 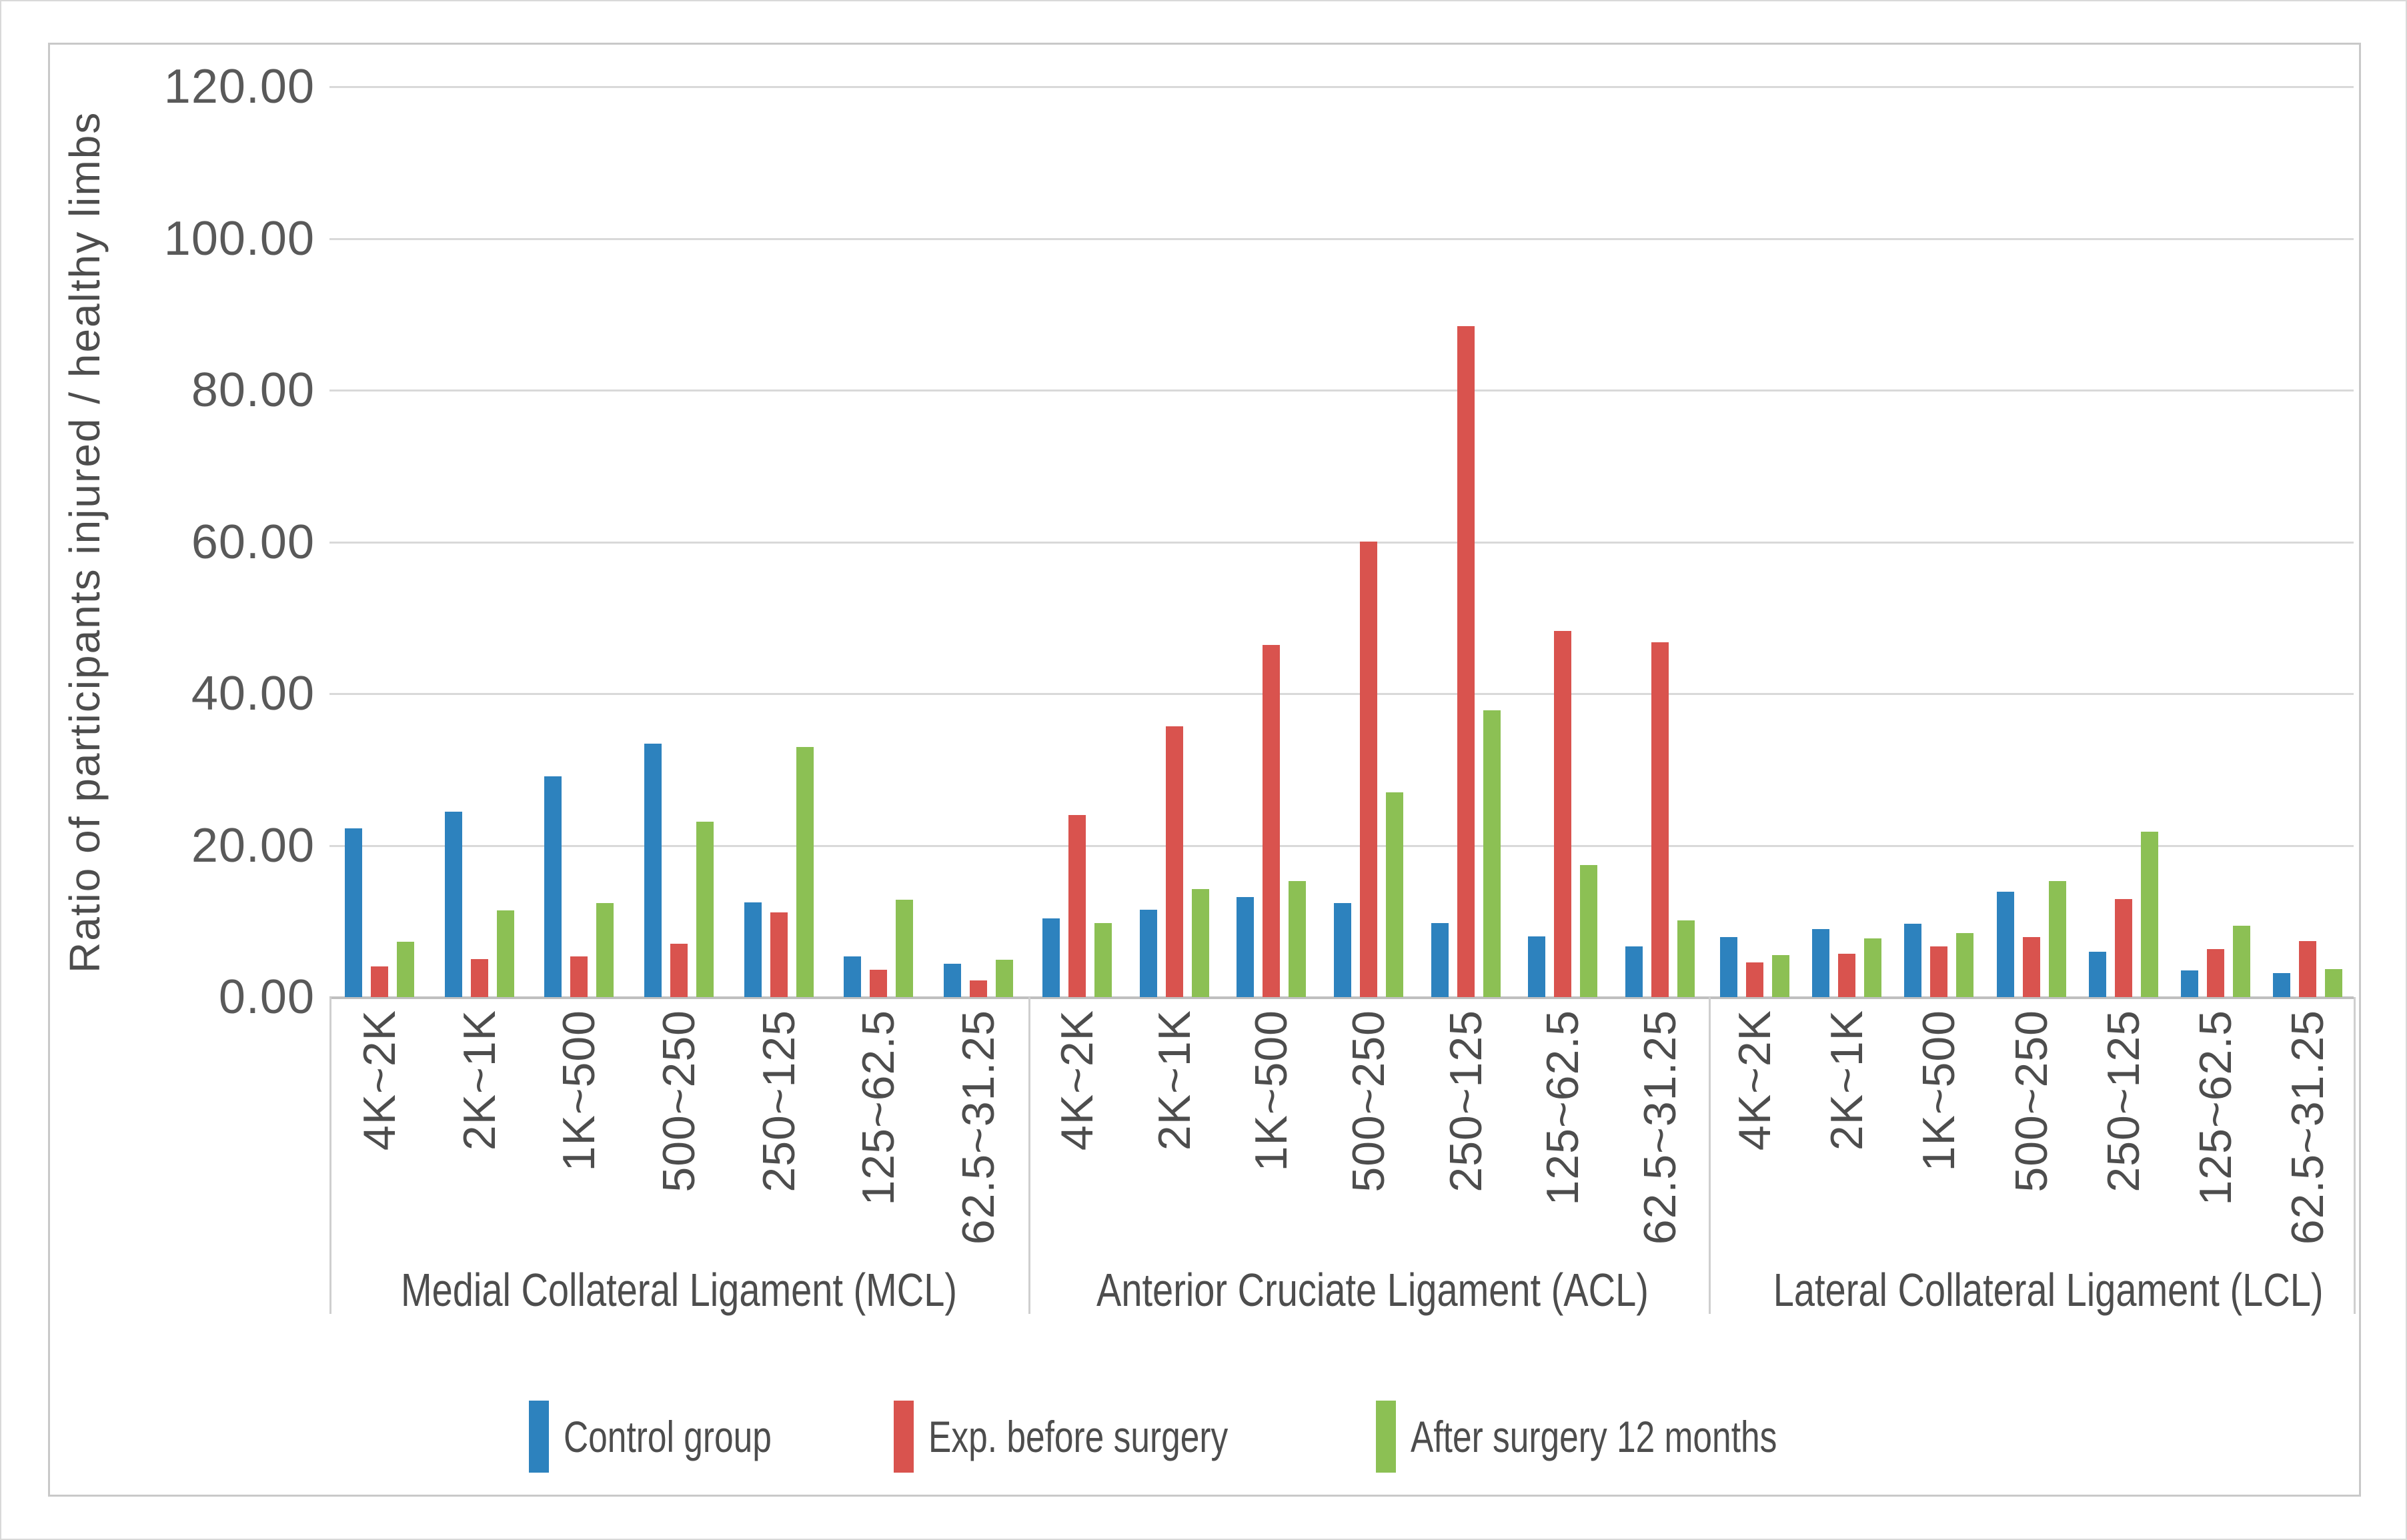 I want to click on group-label: Lateral Collateral Ligament (LCL), so click(x=2049, y=1290).